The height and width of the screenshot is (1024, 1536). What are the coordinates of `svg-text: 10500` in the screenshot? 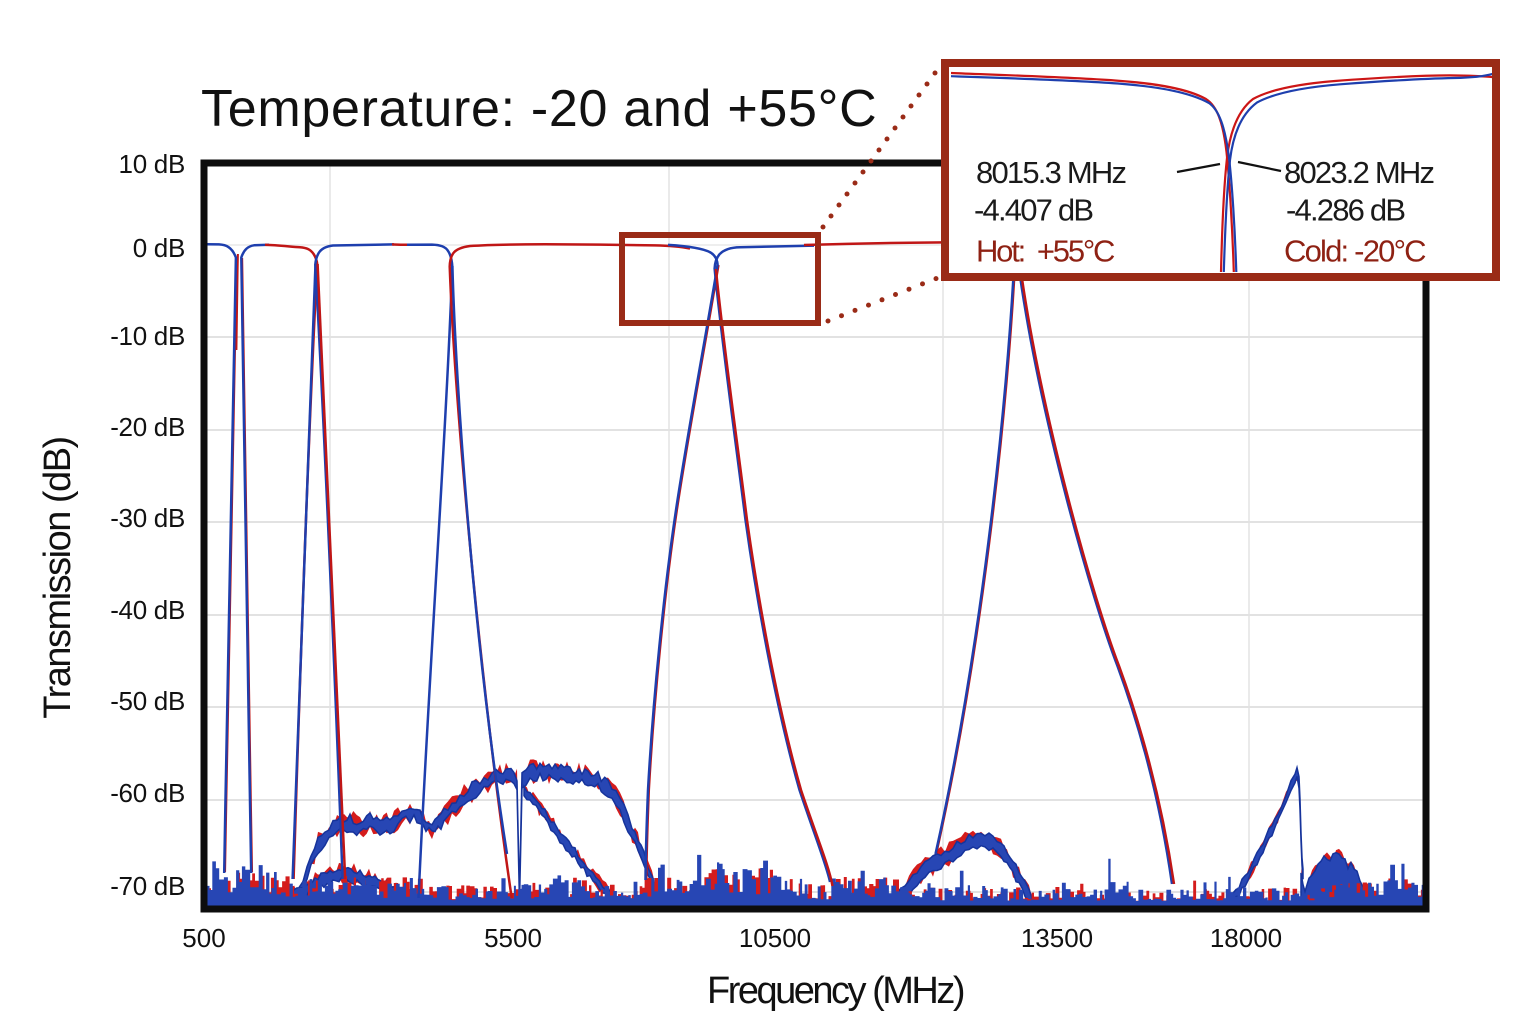 It's located at (775, 938).